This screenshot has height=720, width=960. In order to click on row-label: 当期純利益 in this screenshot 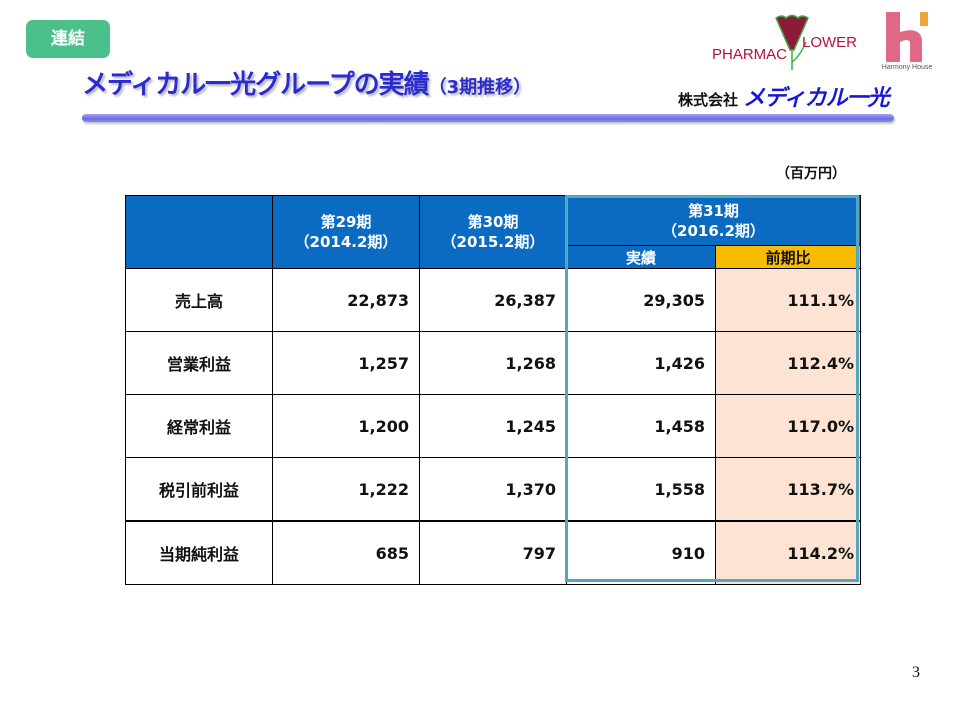, I will do `click(199, 552)`.